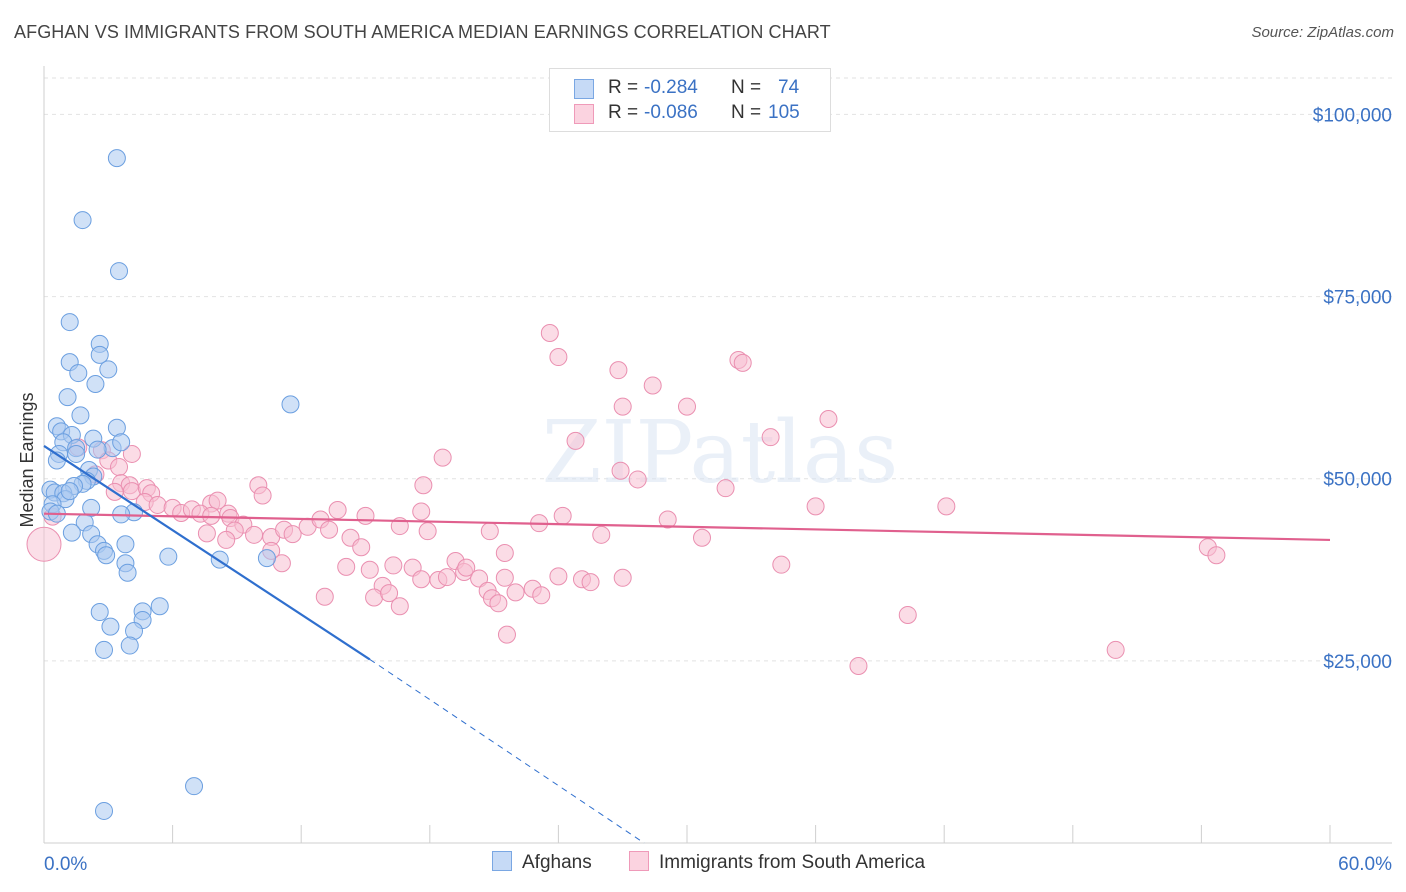 This screenshot has height=892, width=1406. Describe the element at coordinates (784, 112) in the screenshot. I see `legend-n-value: 105` at that location.